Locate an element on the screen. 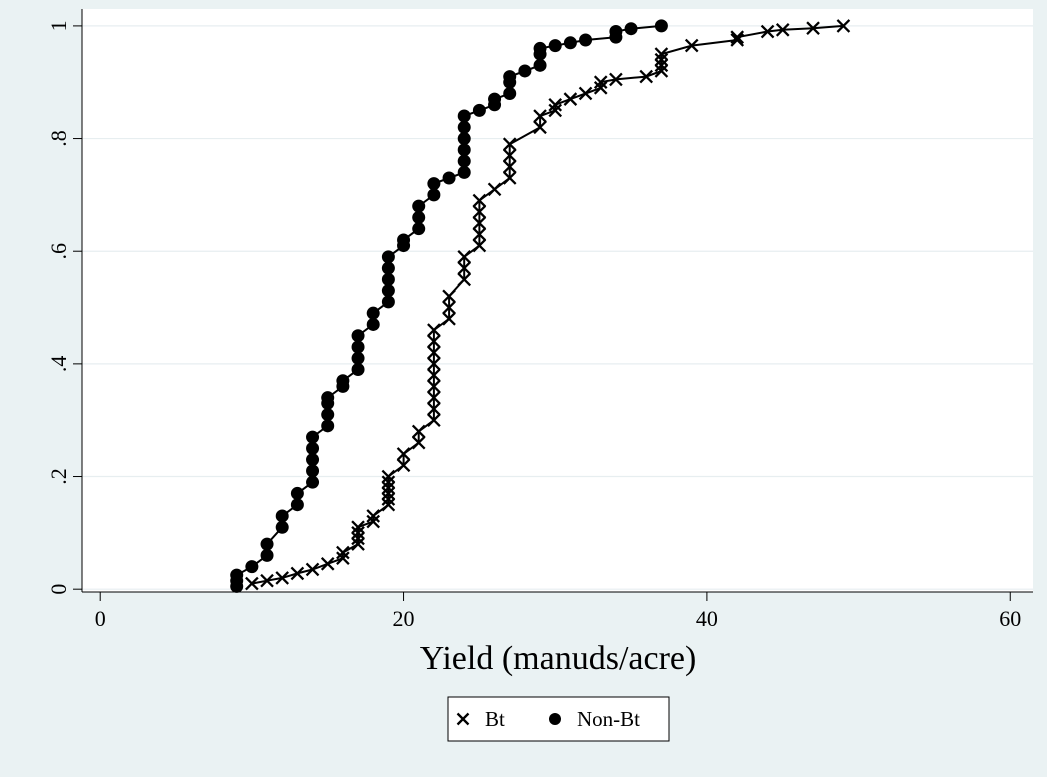 The image size is (1047, 777). x-tick-label: 40 is located at coordinates (707, 618).